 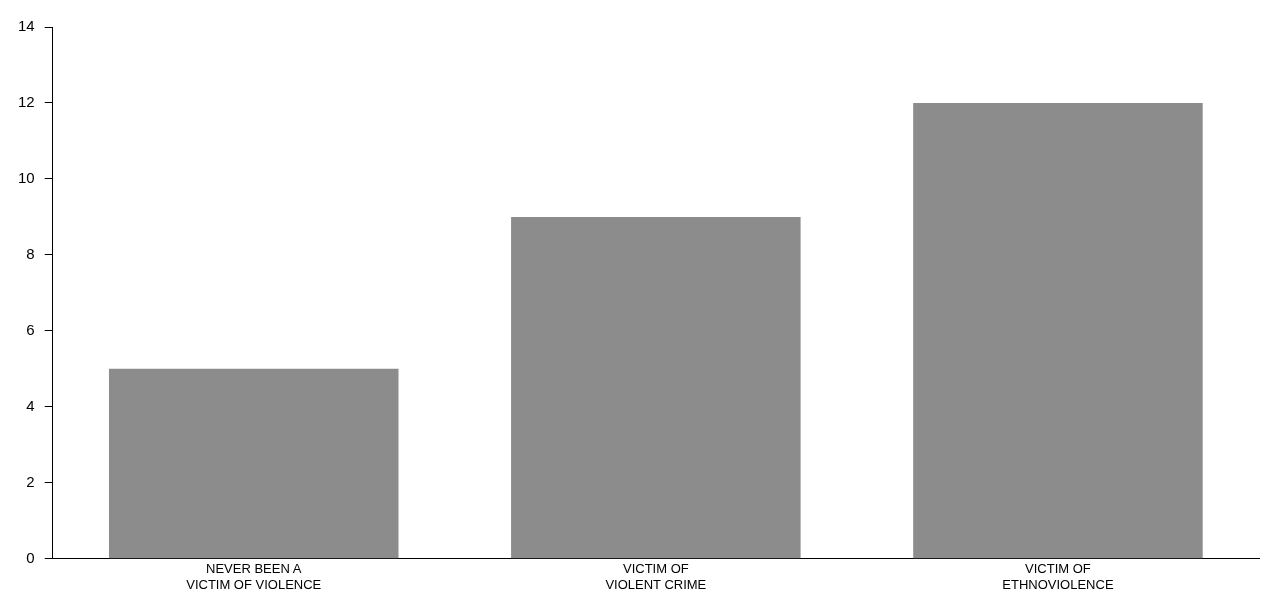 What do you see at coordinates (30, 557) in the screenshot?
I see `y-tick-label: 0` at bounding box center [30, 557].